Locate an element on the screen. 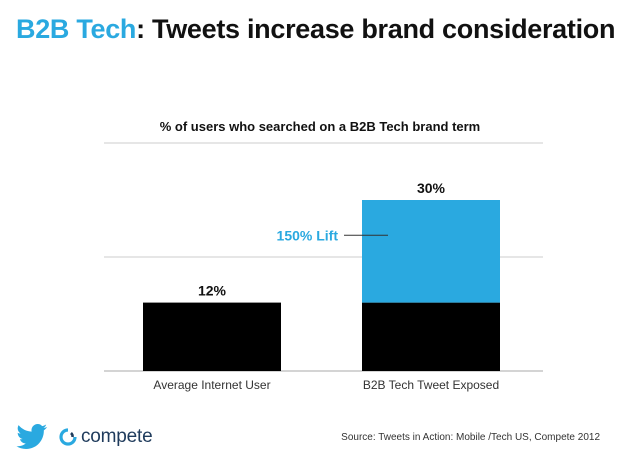 Image resolution: width=620 pixels, height=465 pixels. footer-logos: compete is located at coordinates (84, 437).